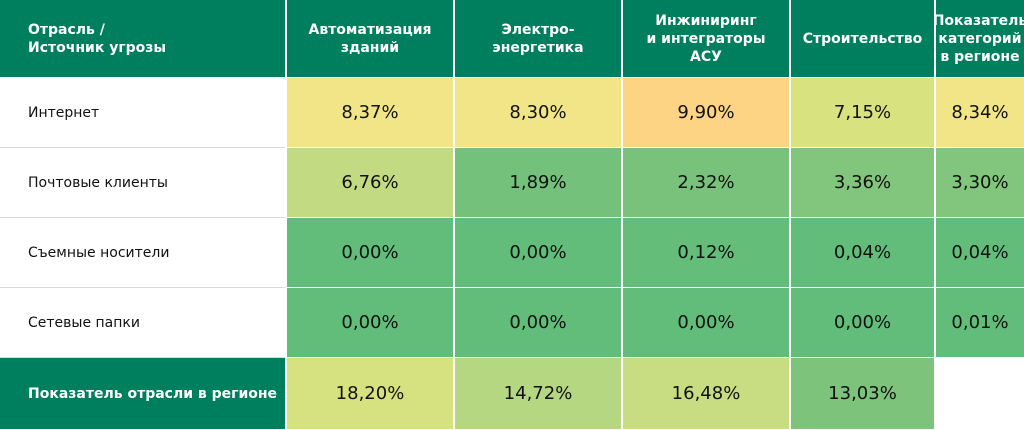 Image resolution: width=1024 pixels, height=430 pixels. I want to click on footer-value-cell, so click(980, 394).